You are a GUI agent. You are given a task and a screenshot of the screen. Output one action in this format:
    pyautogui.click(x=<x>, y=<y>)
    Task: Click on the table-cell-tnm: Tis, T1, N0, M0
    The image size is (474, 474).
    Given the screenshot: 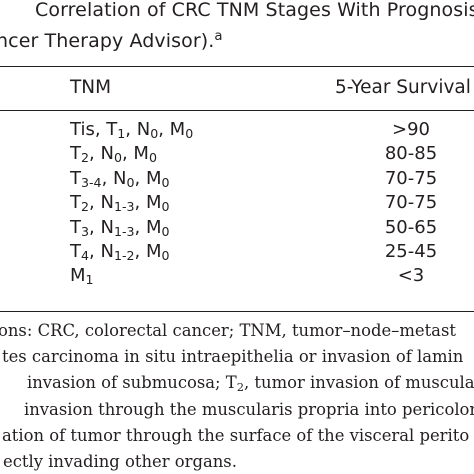 What is the action you would take?
    pyautogui.click(x=132, y=130)
    